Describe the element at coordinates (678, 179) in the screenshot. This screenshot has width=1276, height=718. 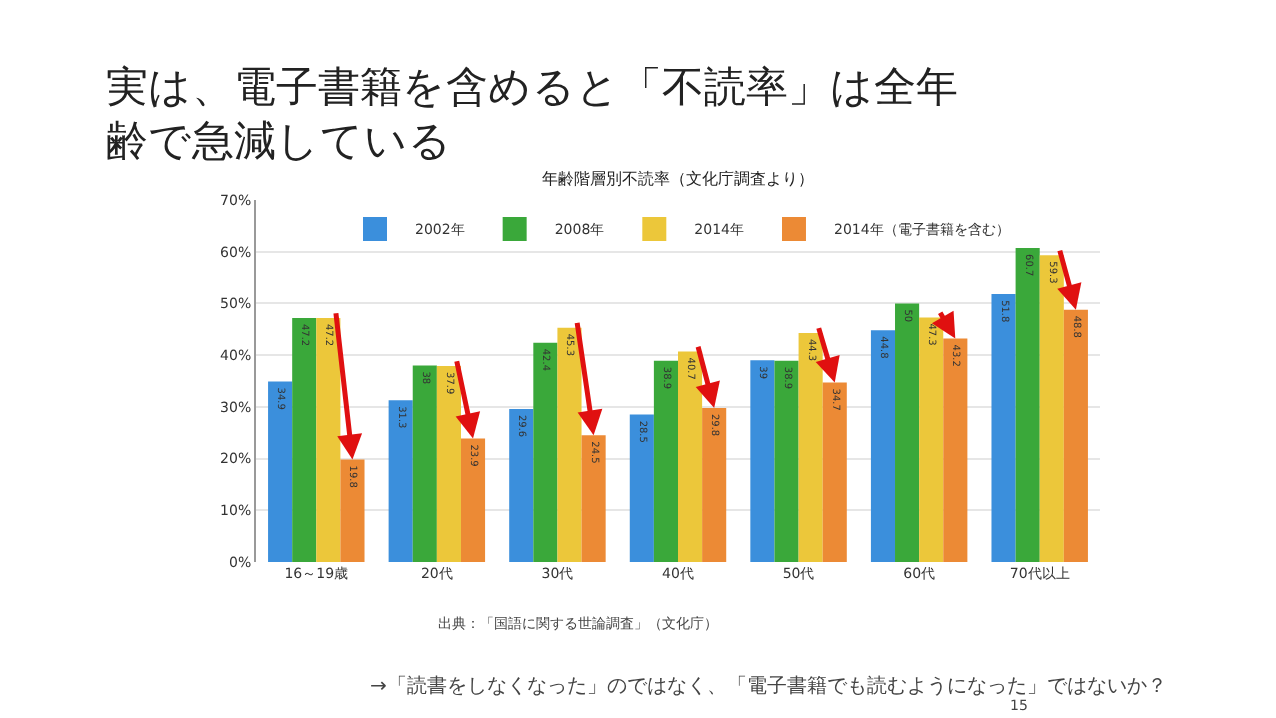
I see `chart-subtitle: 年齢階層別不読率（文化庁調査より）` at that location.